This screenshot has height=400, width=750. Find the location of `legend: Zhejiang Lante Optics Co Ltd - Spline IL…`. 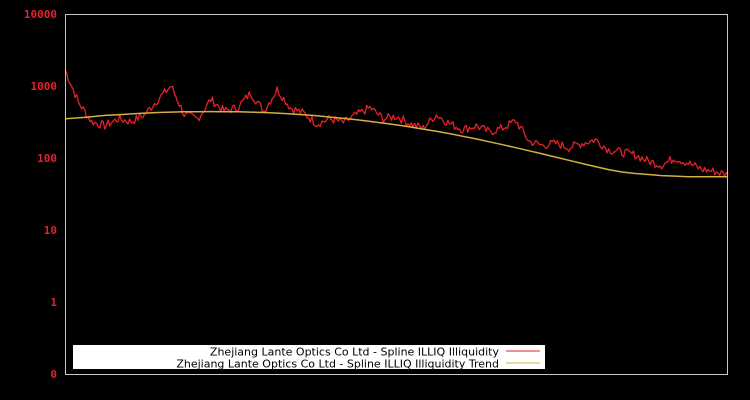

legend: Zhejiang Lante Optics Co Ltd - Spline IL… is located at coordinates (309, 358).